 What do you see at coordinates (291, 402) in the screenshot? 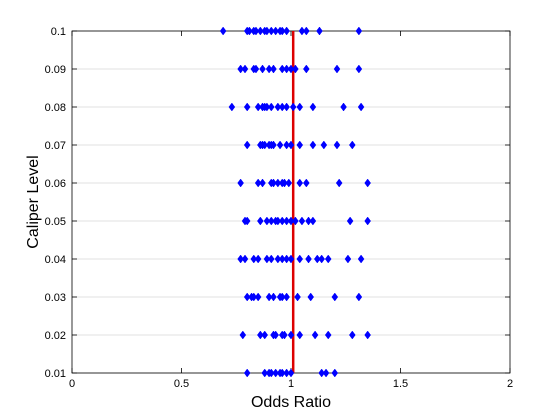
I see `x-axis-title: Odds Ratio` at bounding box center [291, 402].